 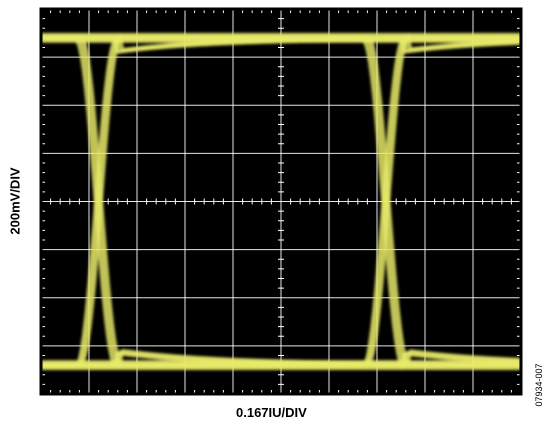 I want to click on eye-high-rail, so click(x=281, y=37).